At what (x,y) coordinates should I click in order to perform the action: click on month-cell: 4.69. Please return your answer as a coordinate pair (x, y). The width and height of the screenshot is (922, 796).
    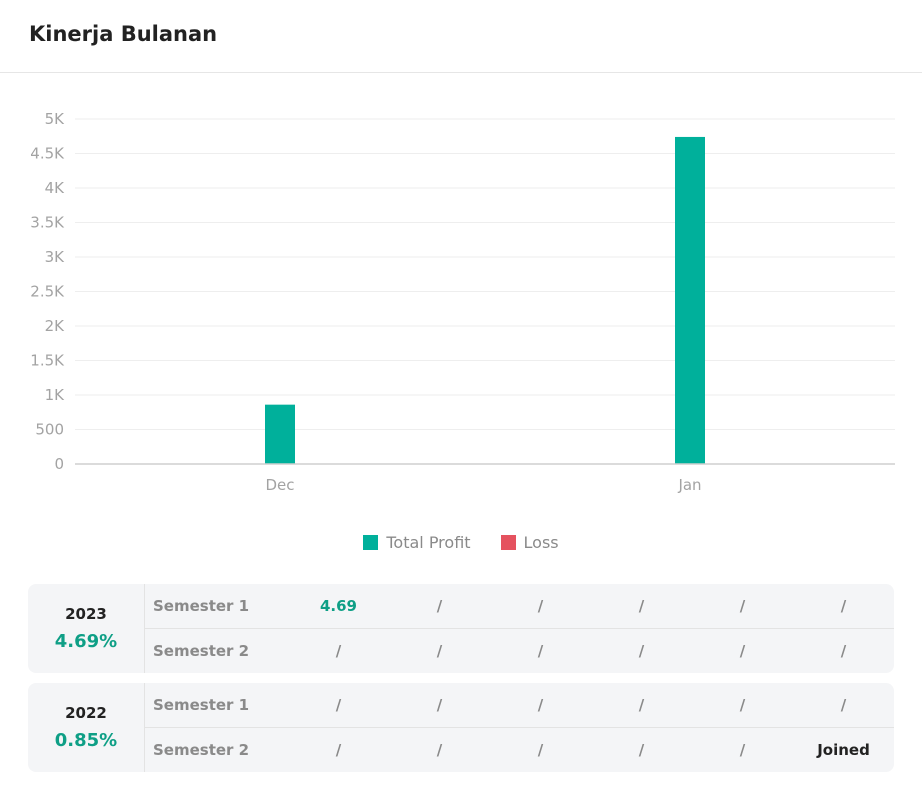
    Looking at the image, I should click on (338, 606).